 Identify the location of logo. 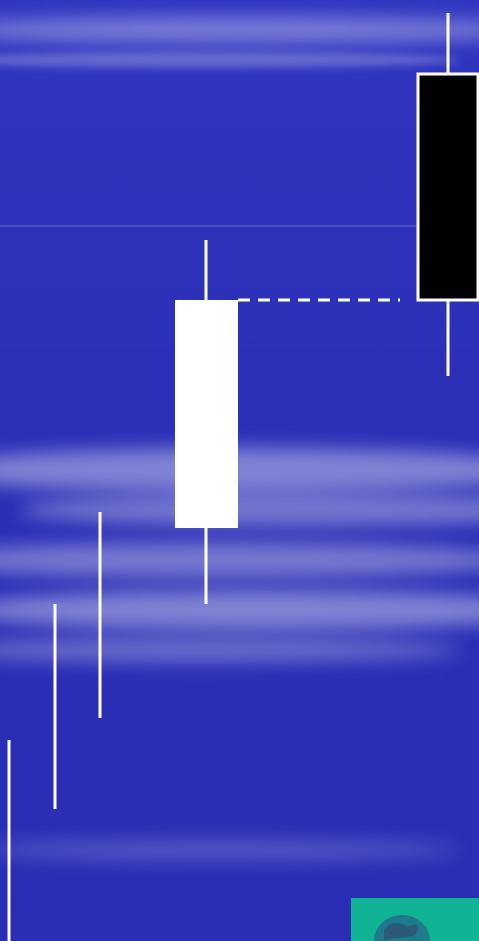
(415, 919).